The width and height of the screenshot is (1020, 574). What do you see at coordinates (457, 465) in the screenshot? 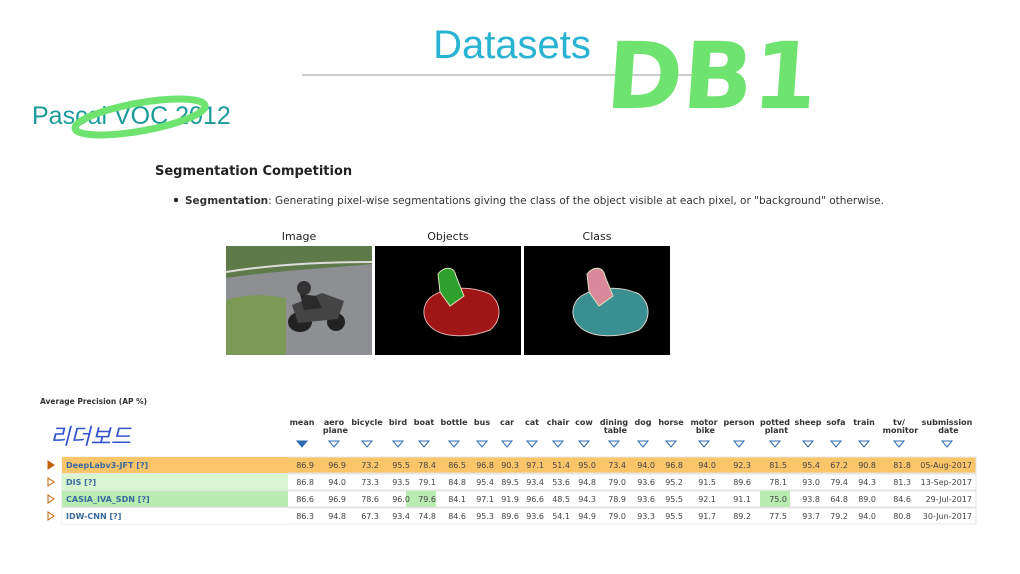
I see `score-cell: 86.5` at bounding box center [457, 465].